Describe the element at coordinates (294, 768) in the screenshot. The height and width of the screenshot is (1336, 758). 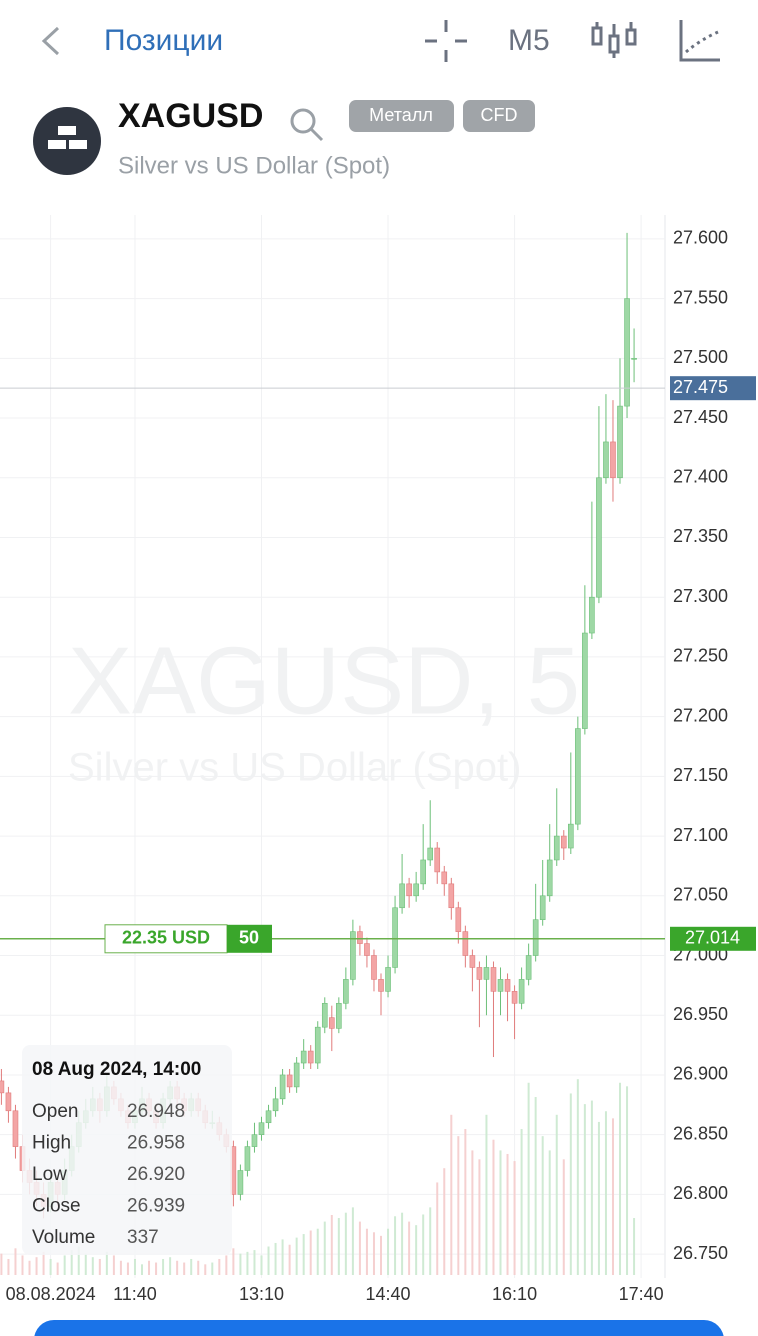
I see `watermark-subtitle: Silver vs US Dollar (Spot)` at that location.